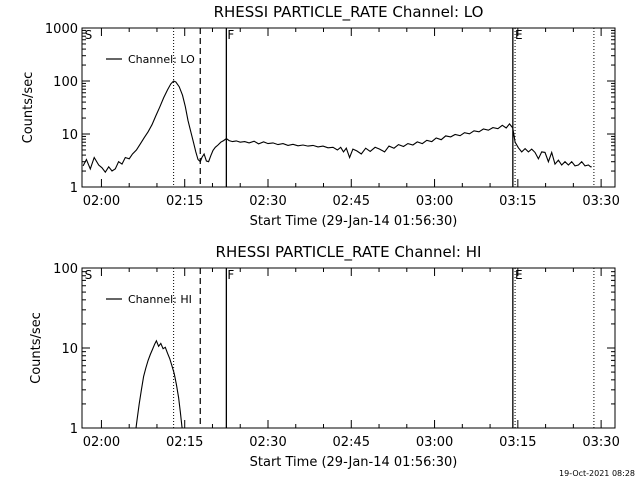 This screenshot has height=480, width=640. I want to click on data-series-line, so click(159, 383).